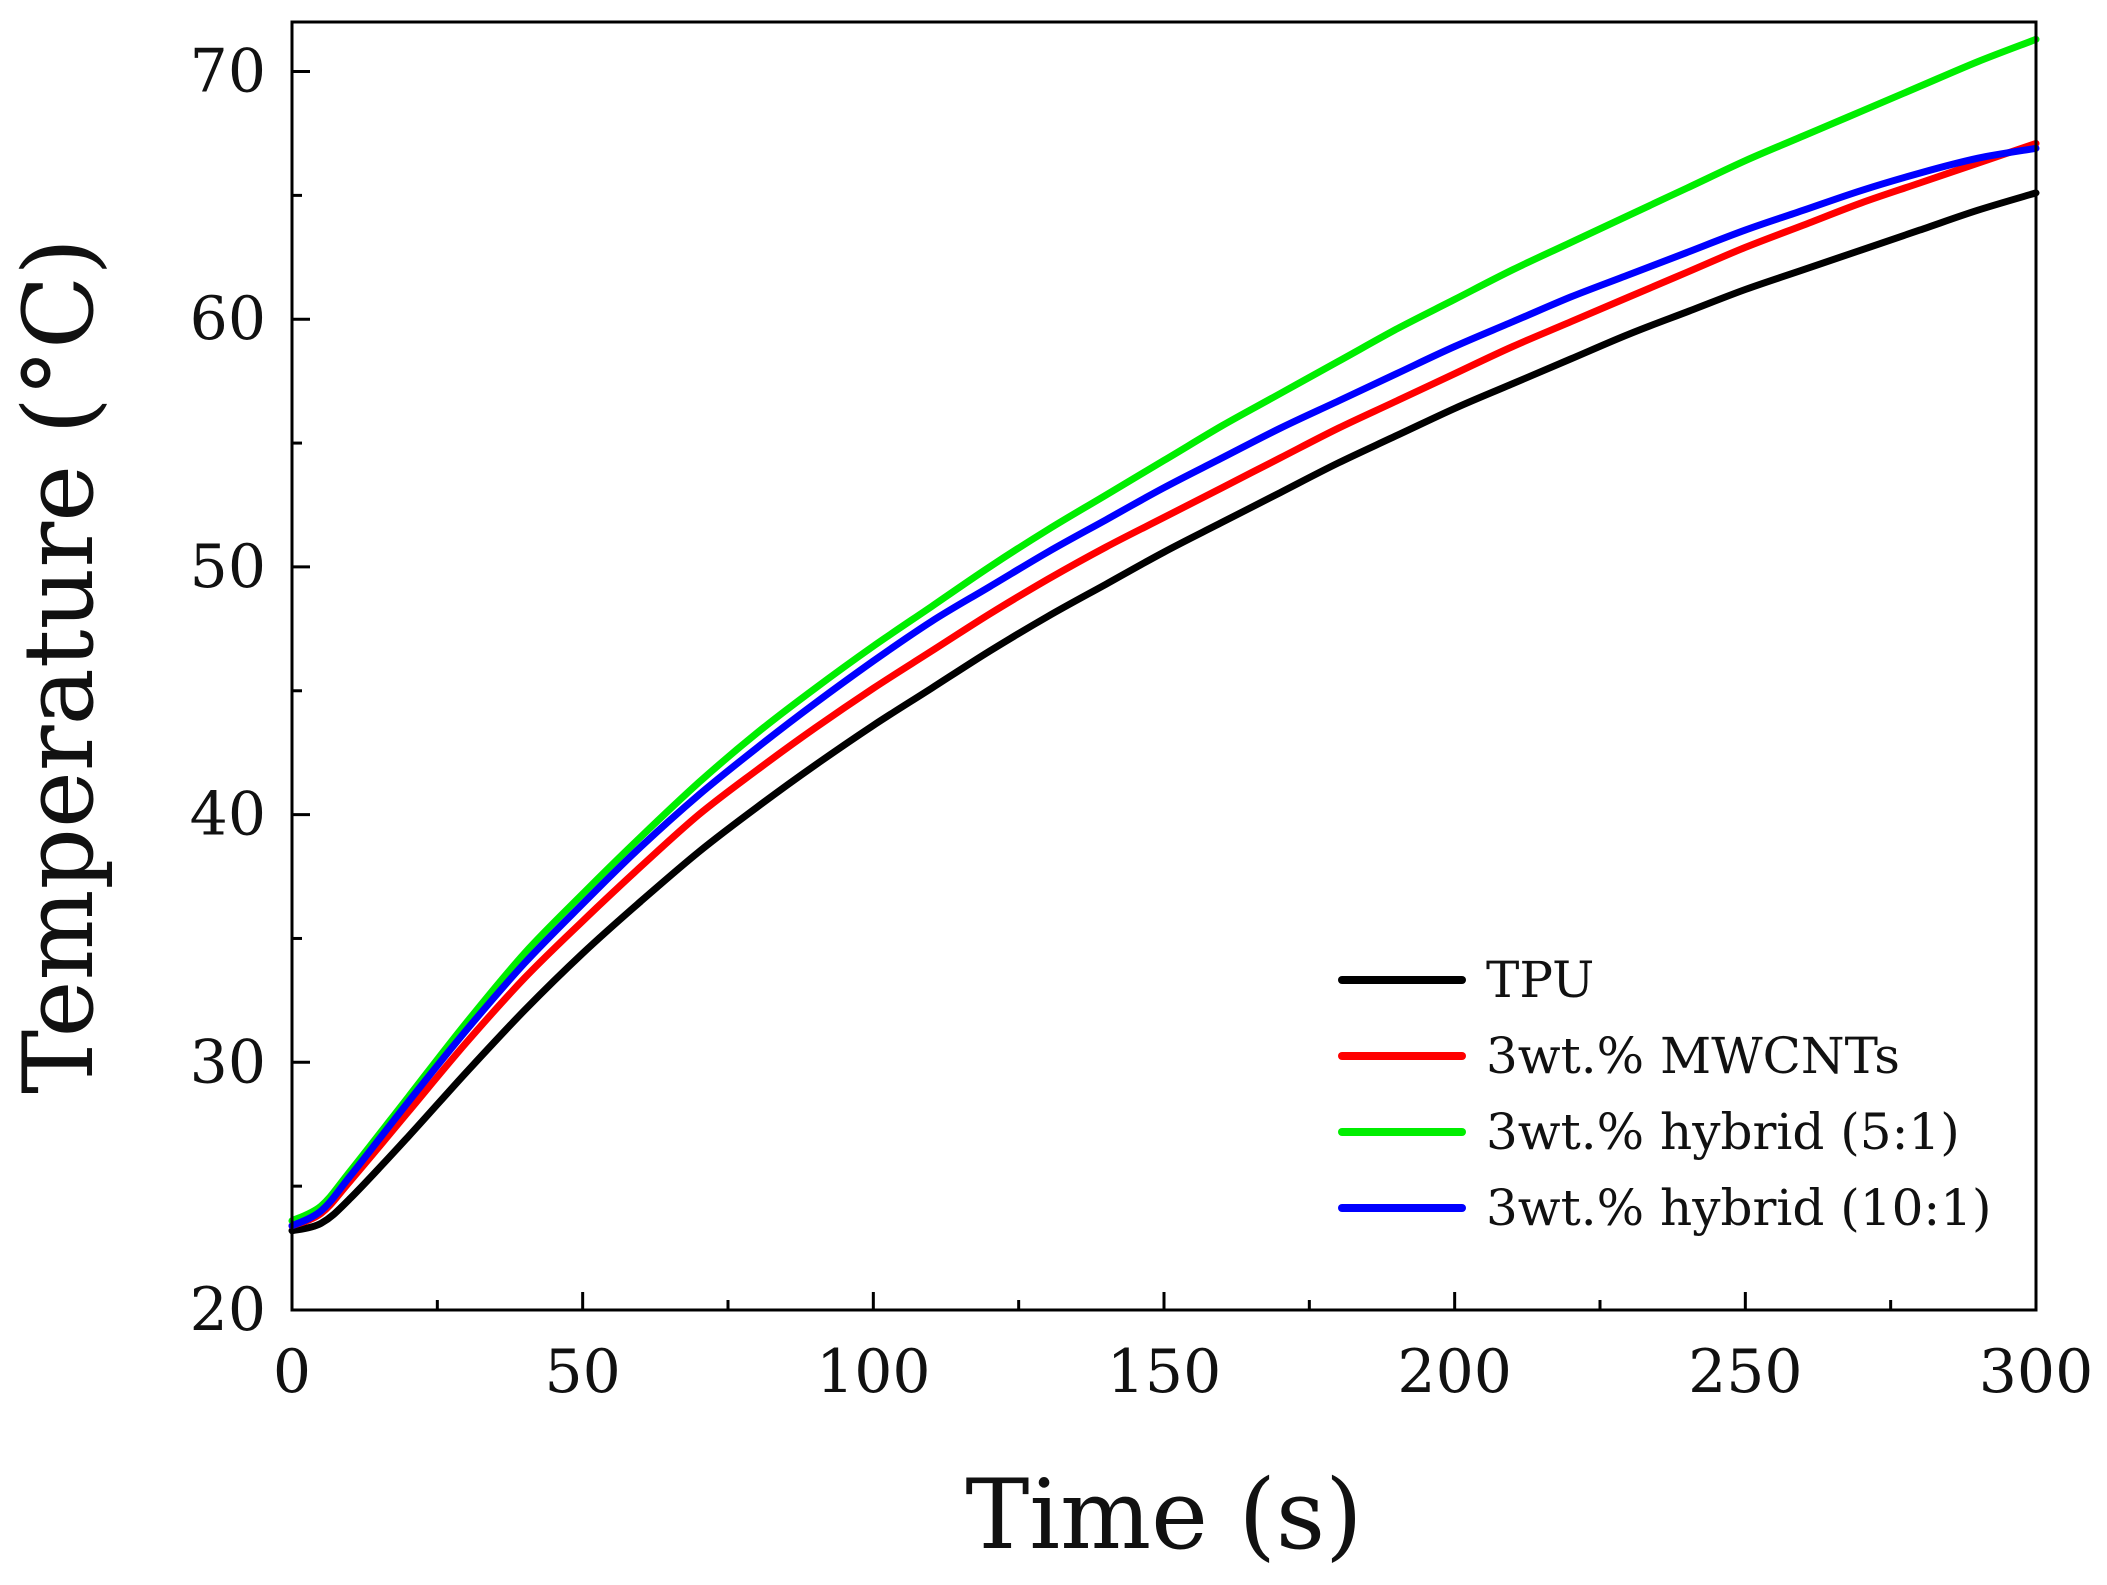  Describe the element at coordinates (292, 1372) in the screenshot. I see `x-tick-label: 0` at that location.